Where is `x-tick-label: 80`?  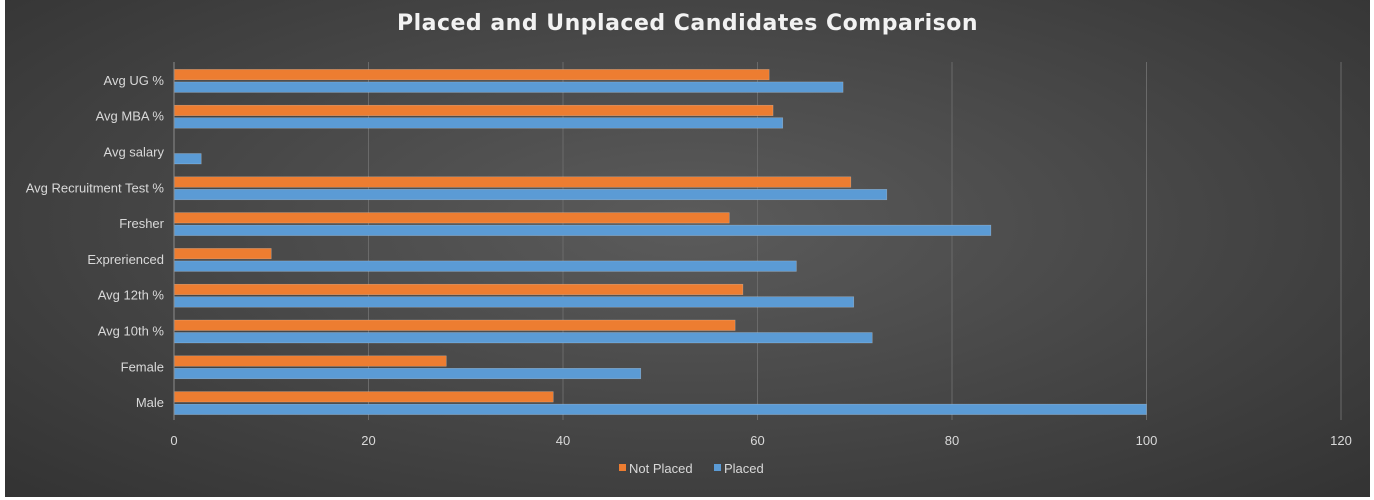
x-tick-label: 80 is located at coordinates (952, 440).